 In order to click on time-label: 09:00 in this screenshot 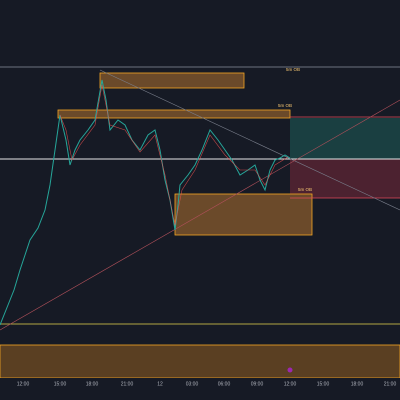, I will do `click(257, 384)`.